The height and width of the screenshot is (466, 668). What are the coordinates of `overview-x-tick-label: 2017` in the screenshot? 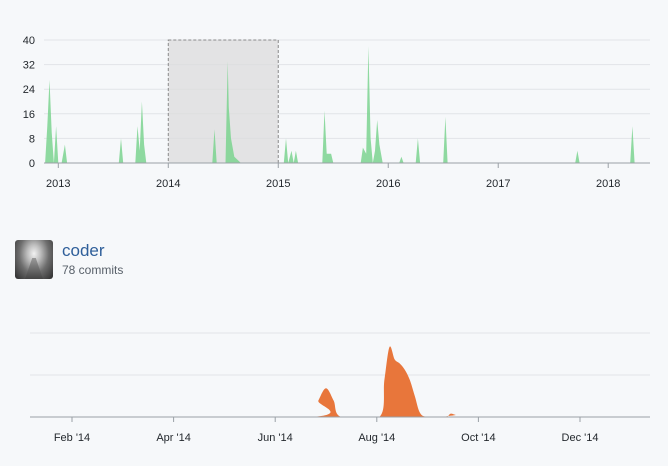 It's located at (498, 184).